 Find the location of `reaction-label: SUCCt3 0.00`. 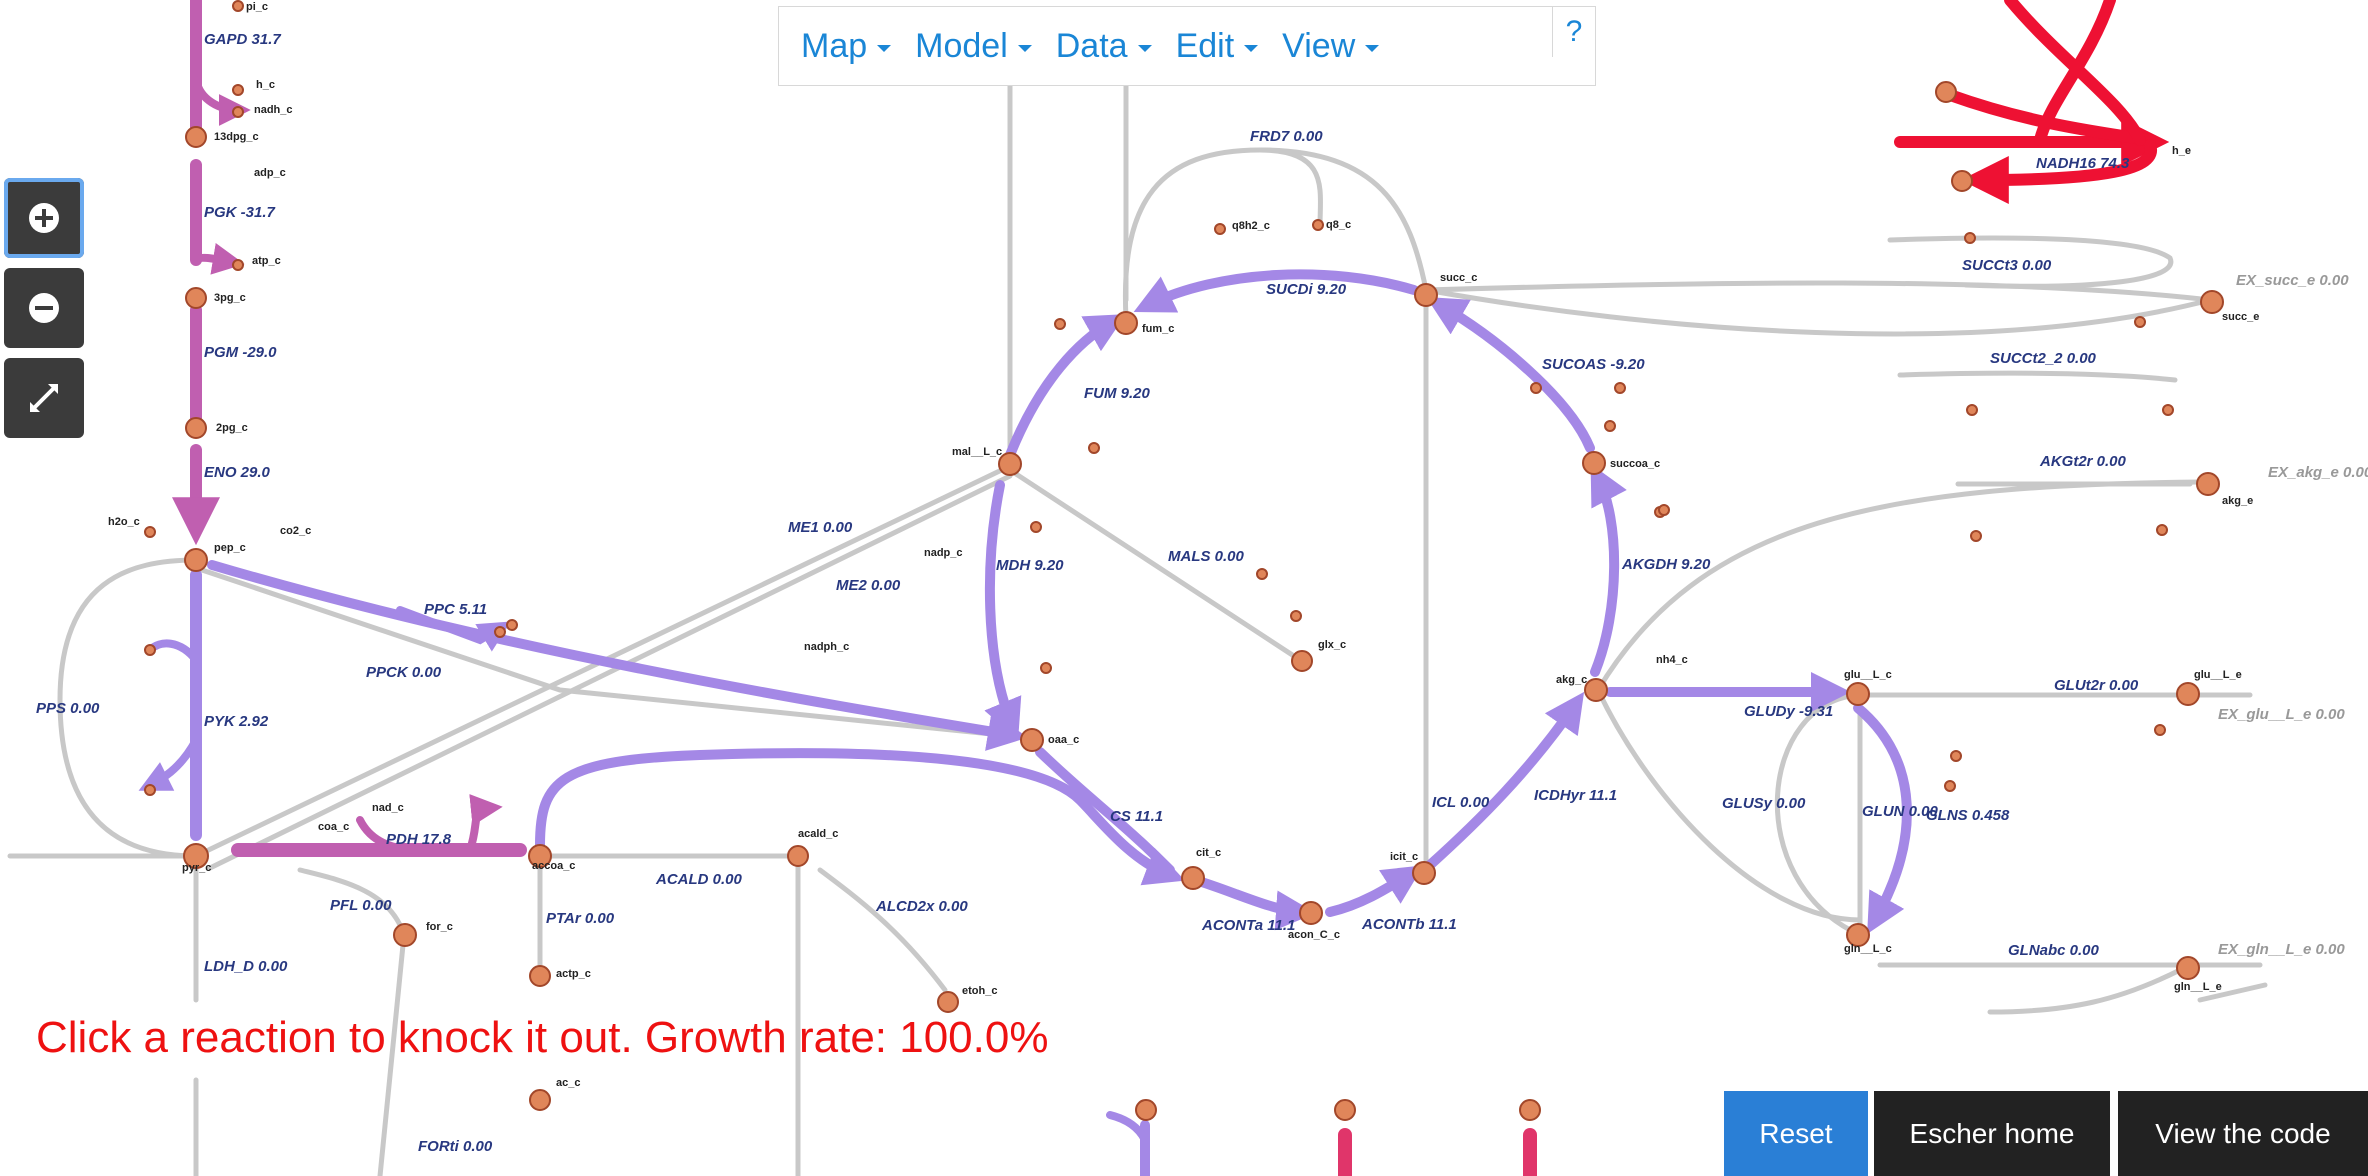

reaction-label: SUCCt3 0.00 is located at coordinates (2007, 265).